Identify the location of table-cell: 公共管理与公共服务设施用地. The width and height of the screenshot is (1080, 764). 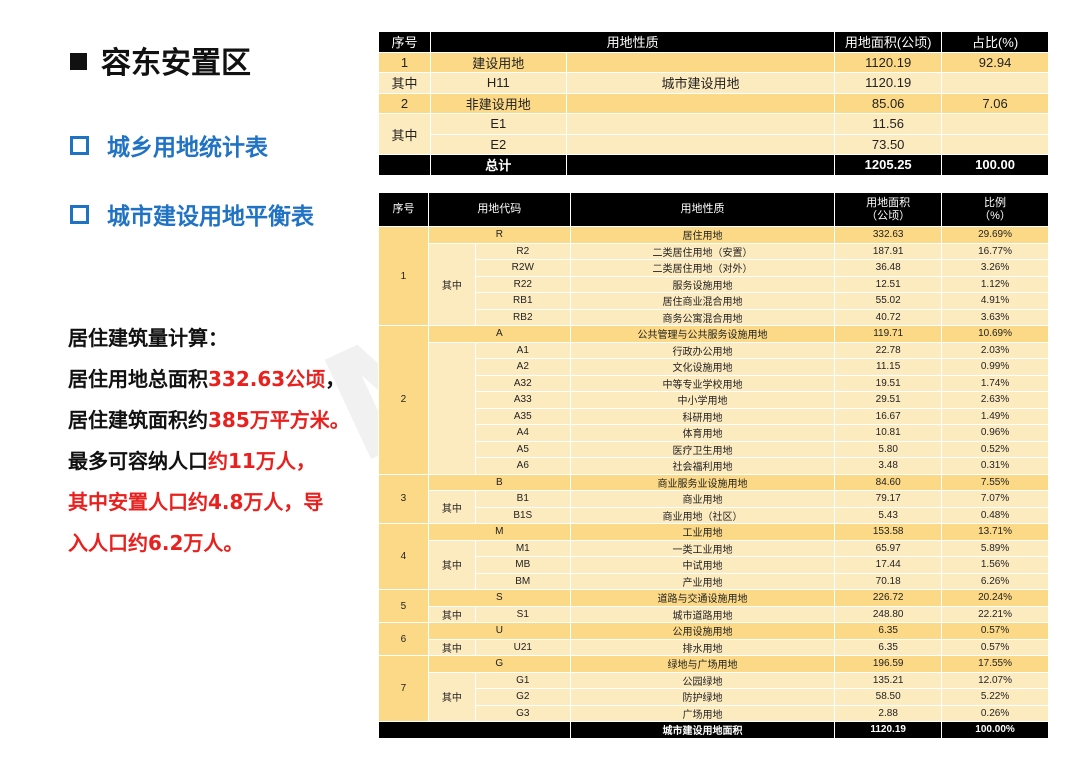
(702, 334).